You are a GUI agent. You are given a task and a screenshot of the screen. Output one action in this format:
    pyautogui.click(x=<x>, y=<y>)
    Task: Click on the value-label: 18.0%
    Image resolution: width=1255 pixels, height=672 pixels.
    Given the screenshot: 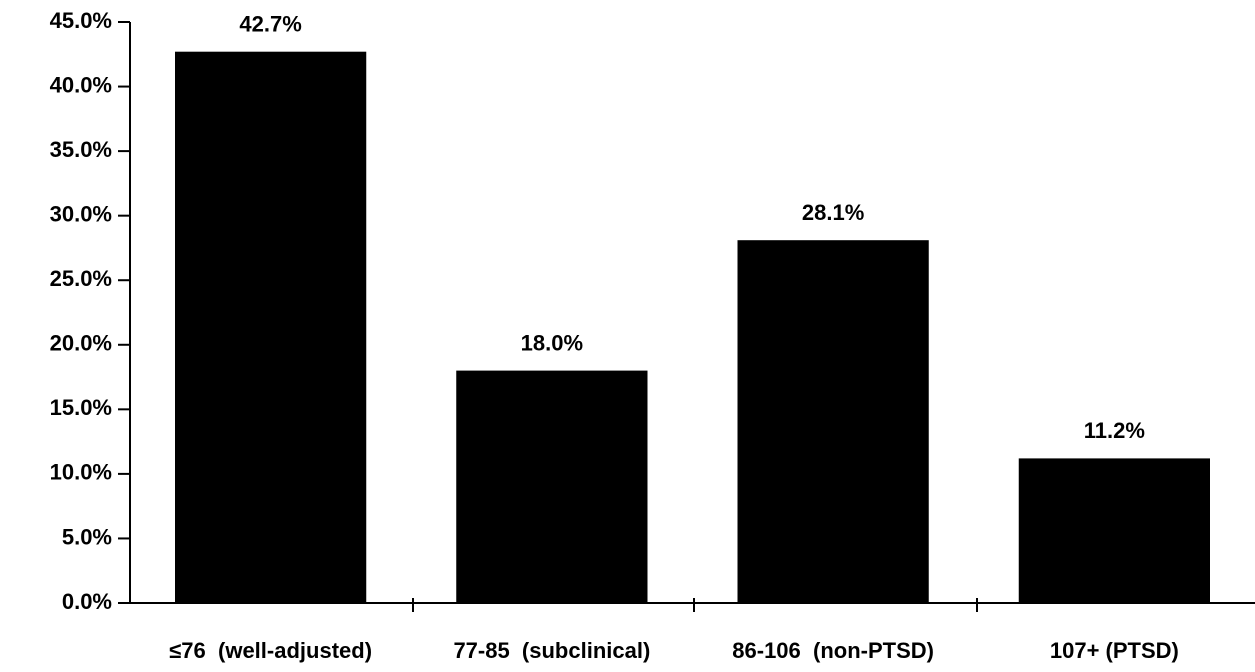 What is the action you would take?
    pyautogui.click(x=552, y=342)
    